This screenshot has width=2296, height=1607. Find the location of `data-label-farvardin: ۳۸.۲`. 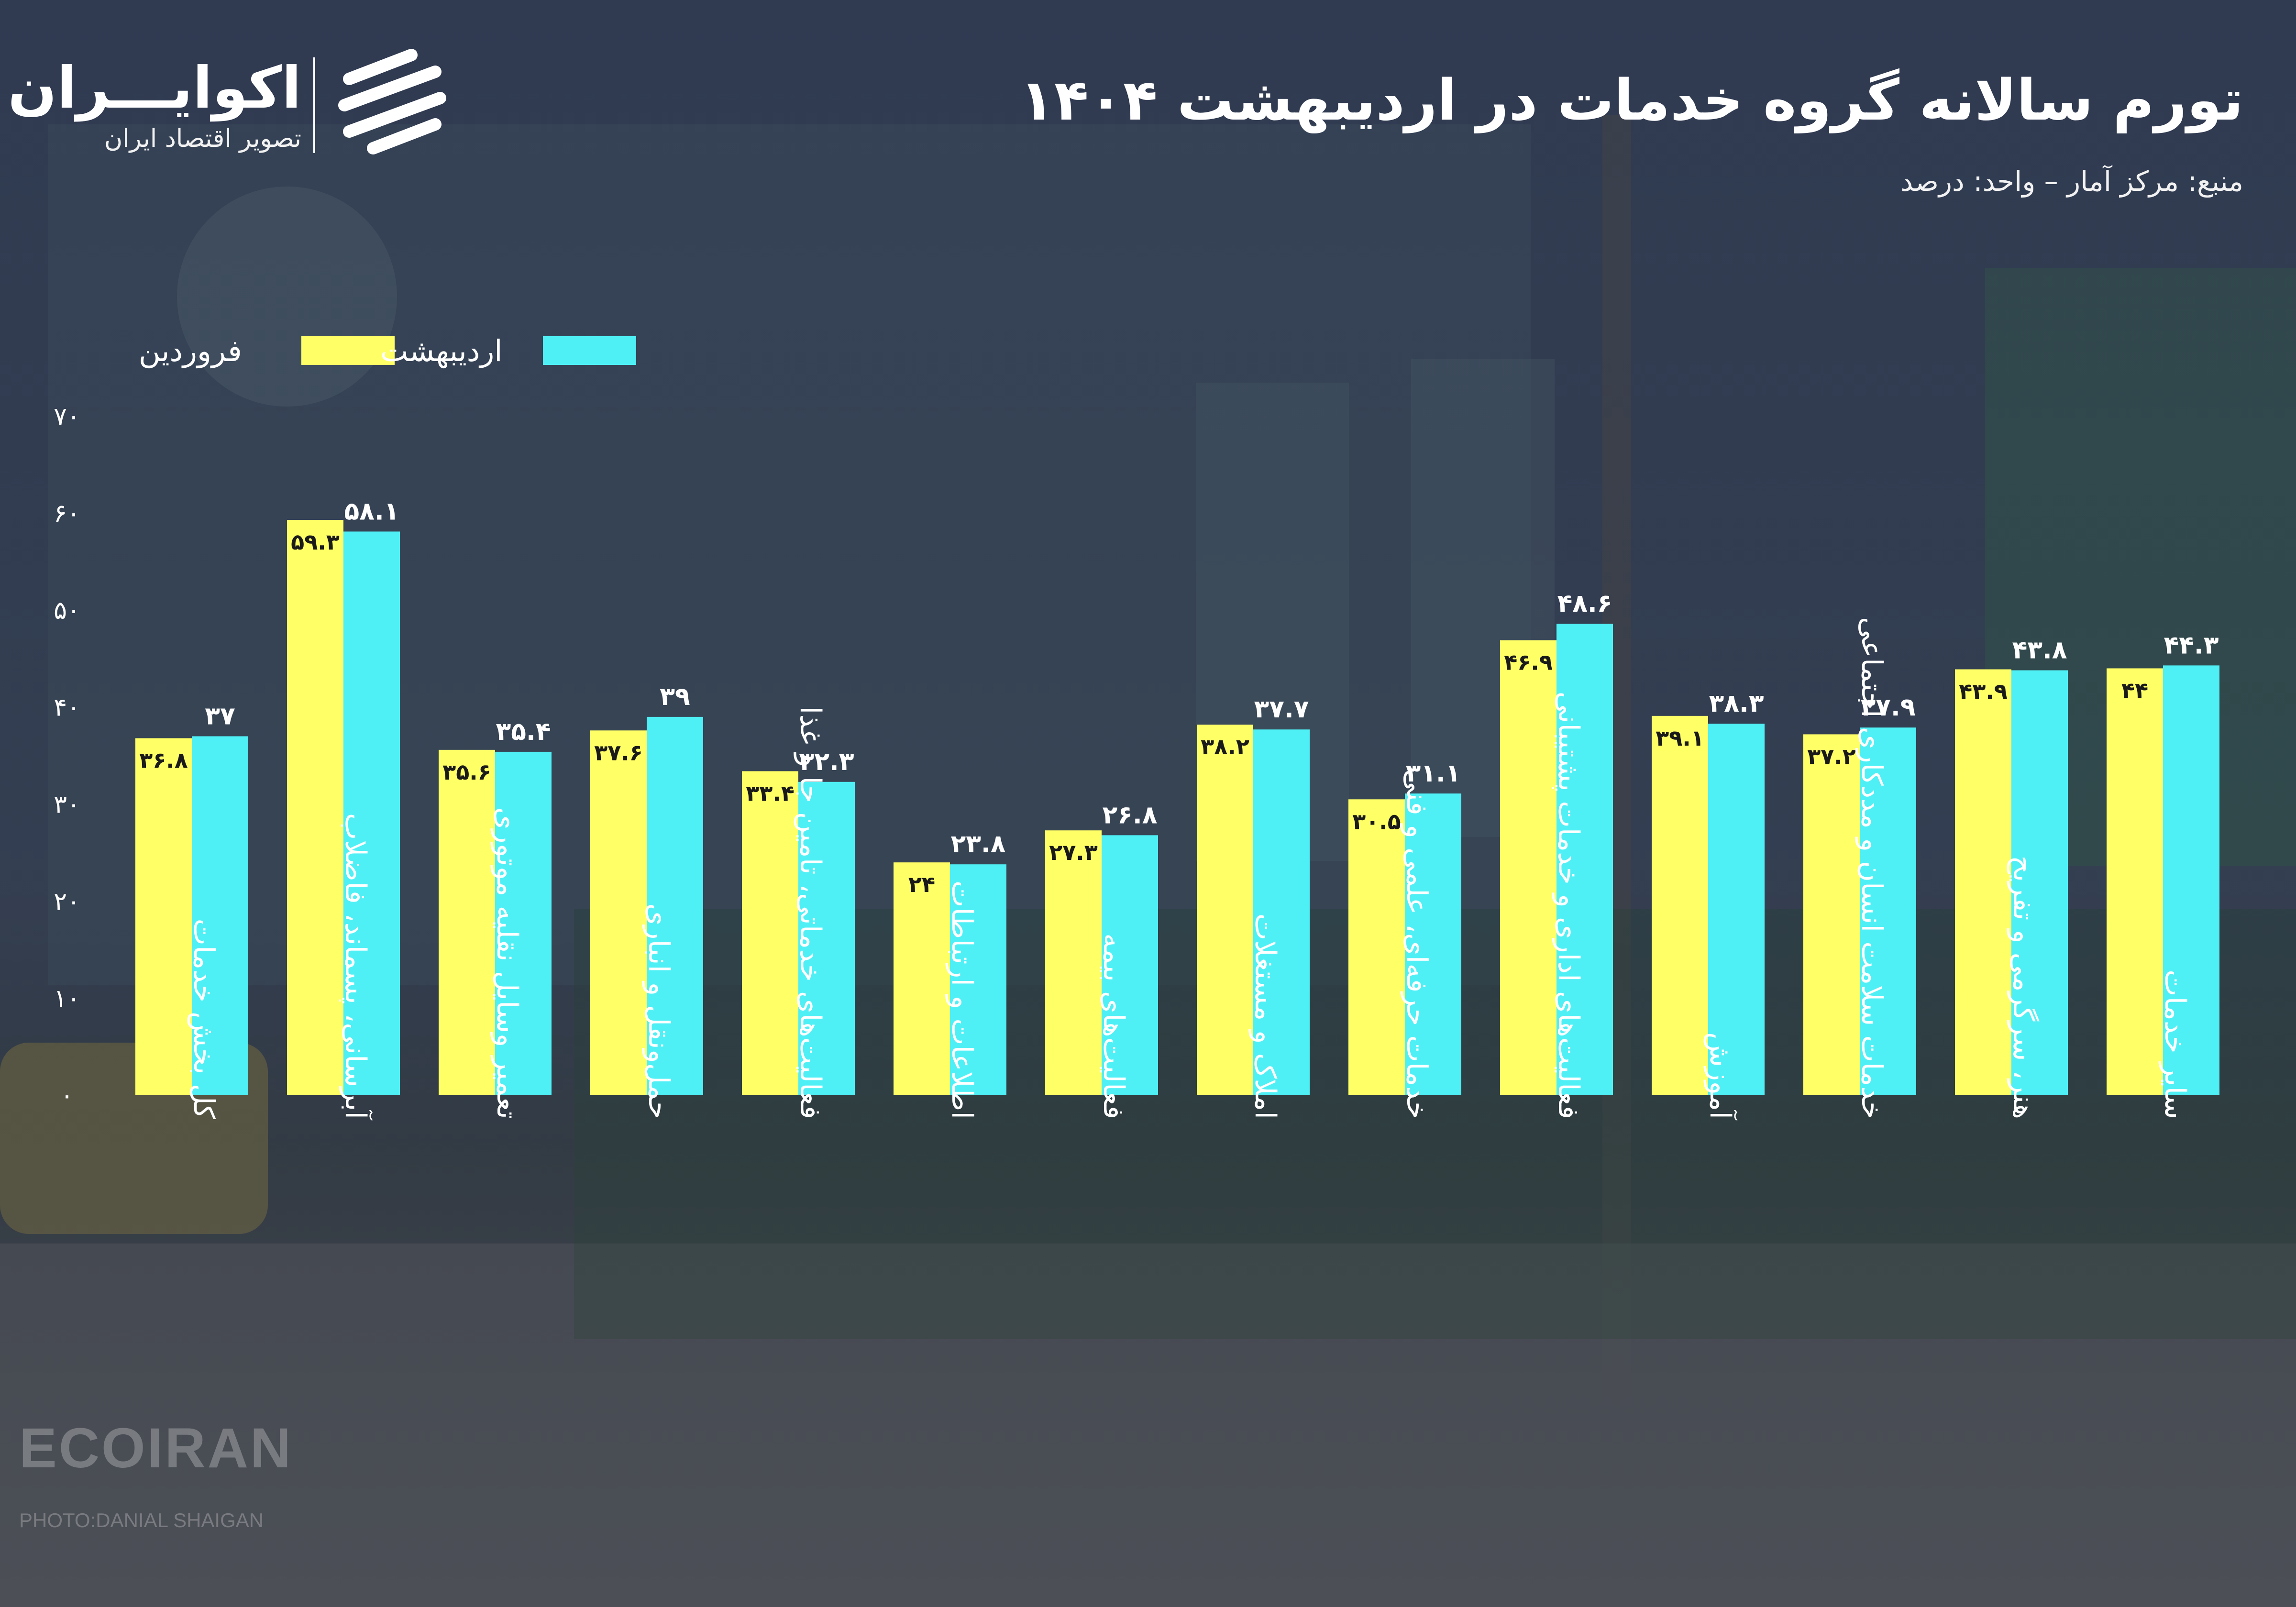

data-label-farvardin: ۳۸.۲ is located at coordinates (1225, 746).